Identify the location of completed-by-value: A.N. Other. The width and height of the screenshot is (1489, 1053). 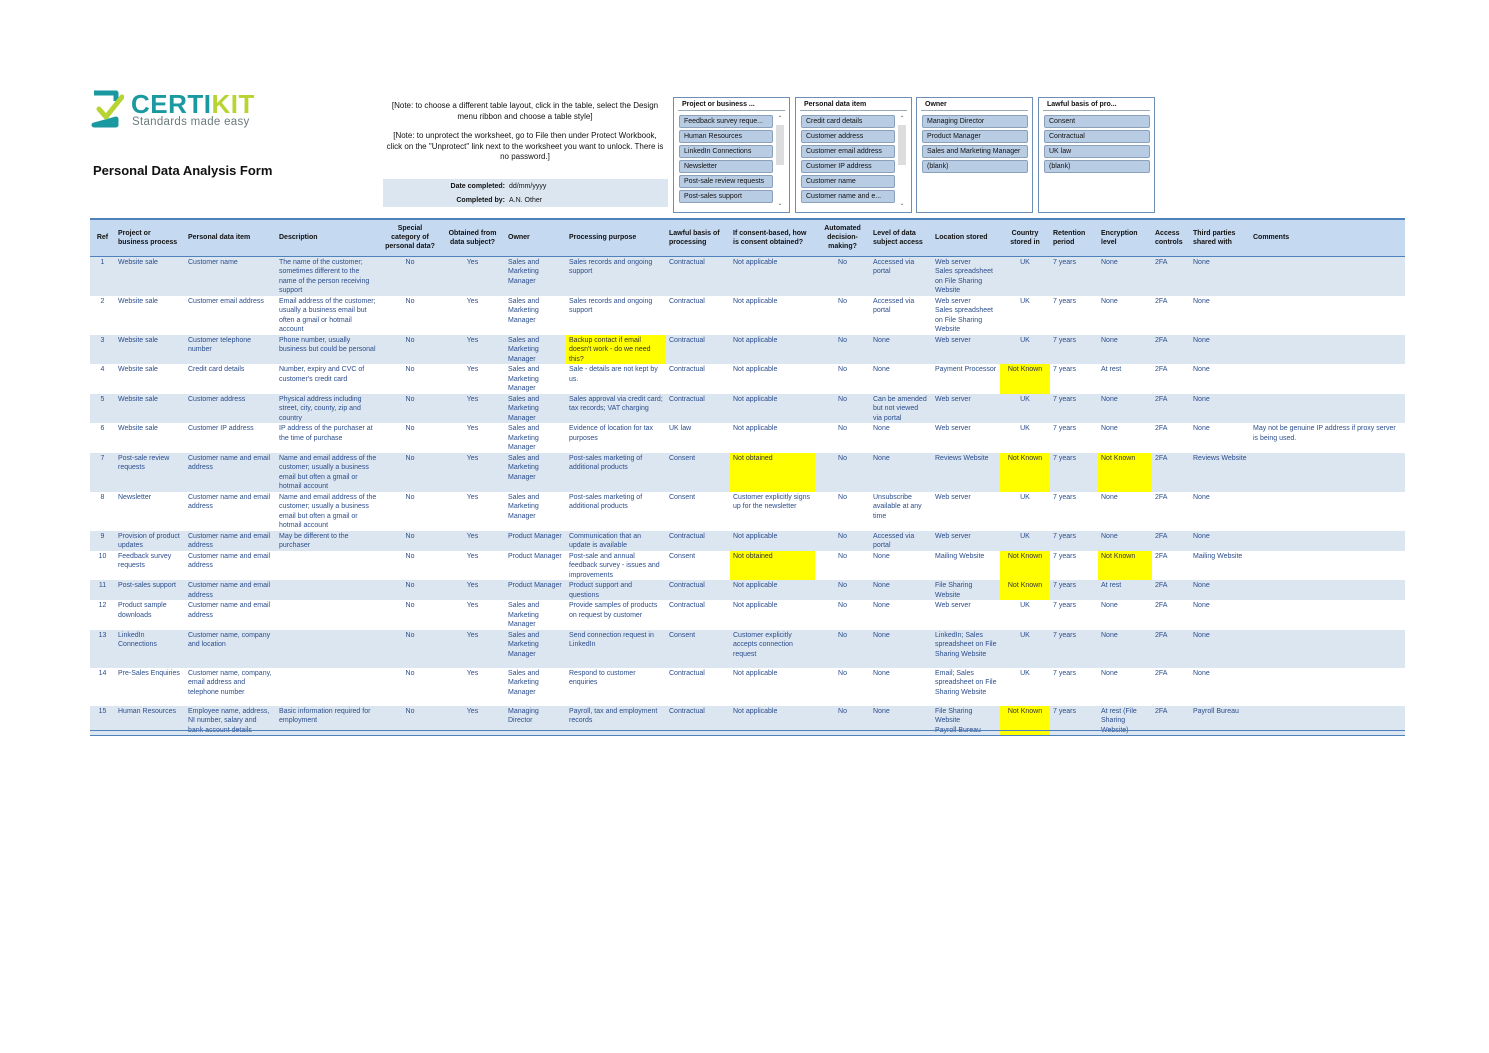
(526, 200).